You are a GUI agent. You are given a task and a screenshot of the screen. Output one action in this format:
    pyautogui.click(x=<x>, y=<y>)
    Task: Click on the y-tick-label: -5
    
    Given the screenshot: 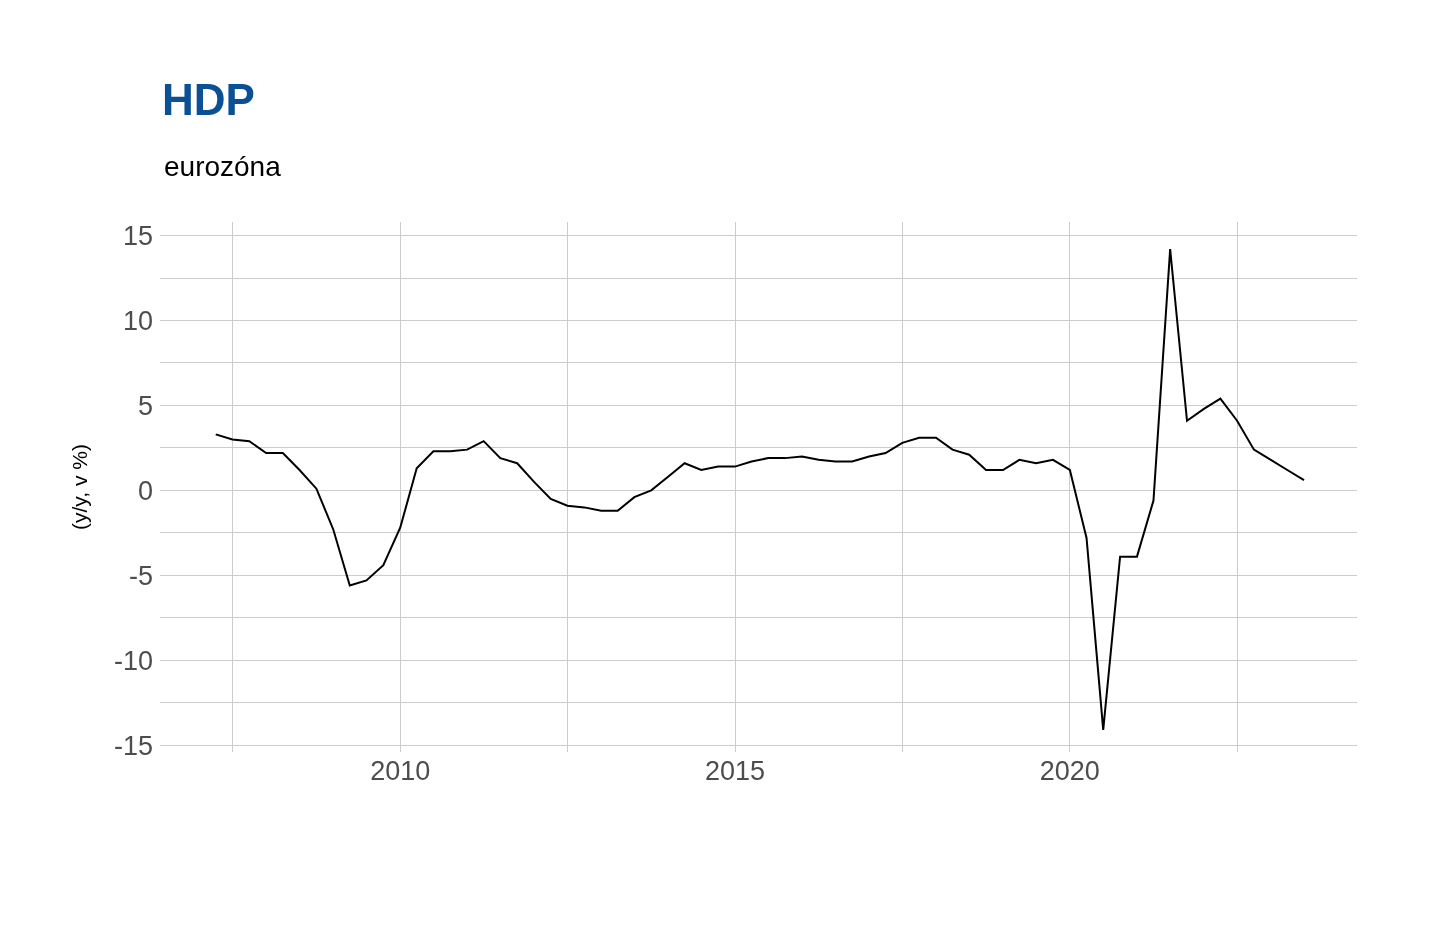 What is the action you would take?
    pyautogui.click(x=140, y=575)
    